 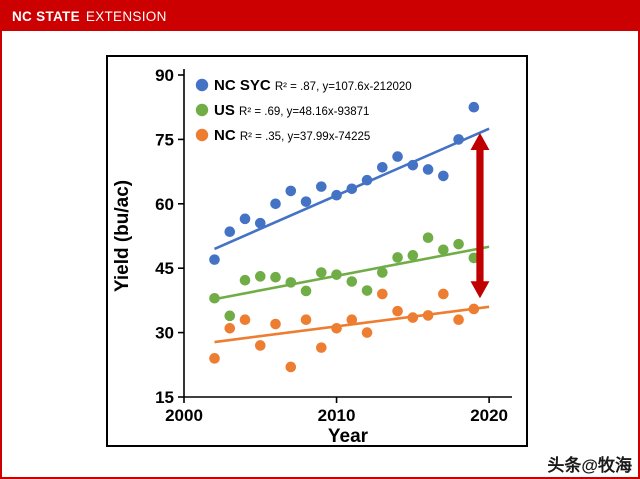 I want to click on series-us, so click(x=349, y=277).